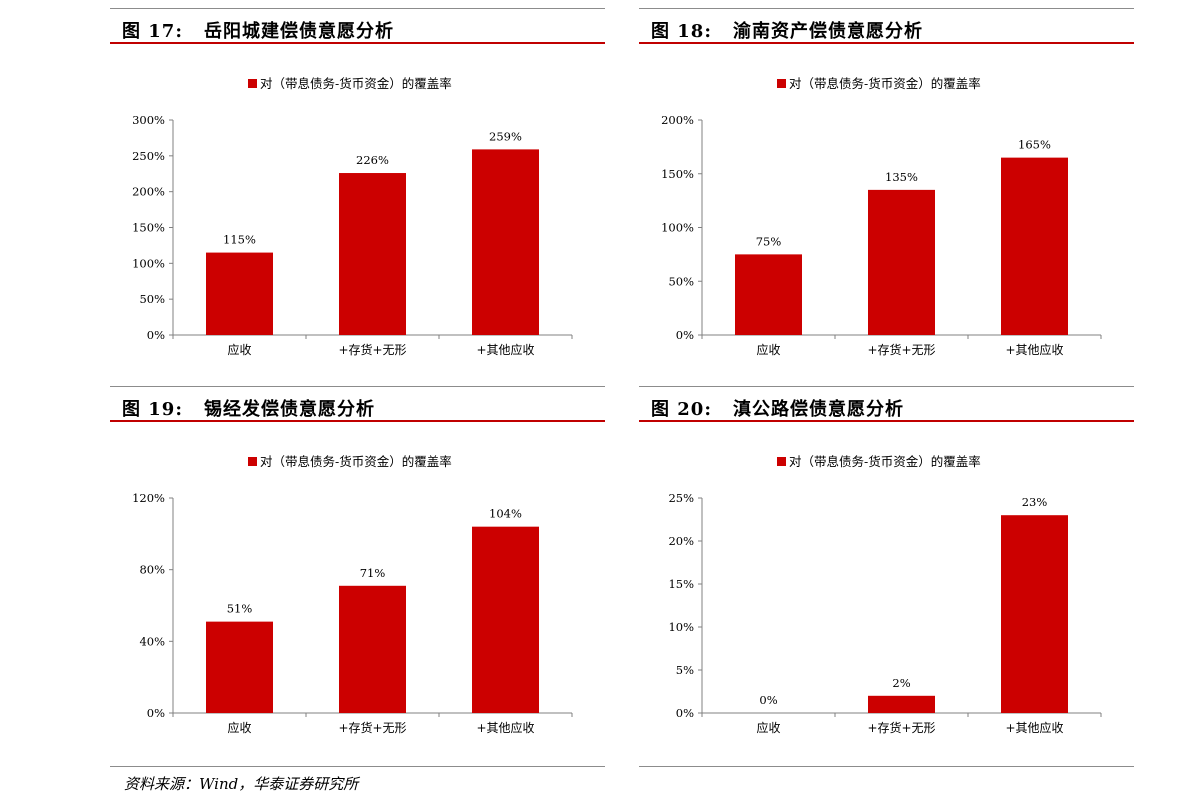 This screenshot has width=1191, height=811. I want to click on data-label: 226%, so click(372, 160).